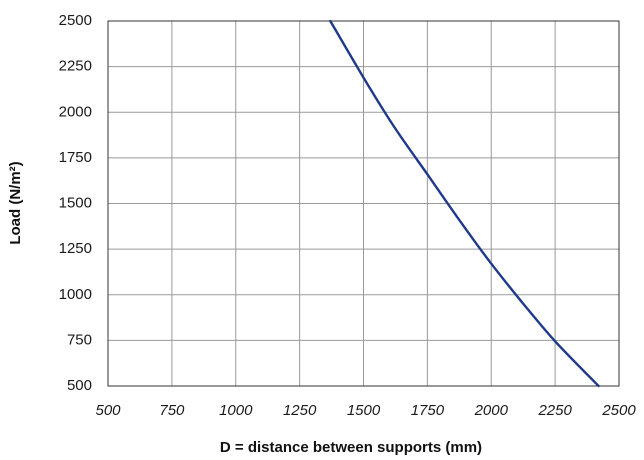 The height and width of the screenshot is (460, 644). I want to click on y-tick-label: 1500, so click(75, 203).